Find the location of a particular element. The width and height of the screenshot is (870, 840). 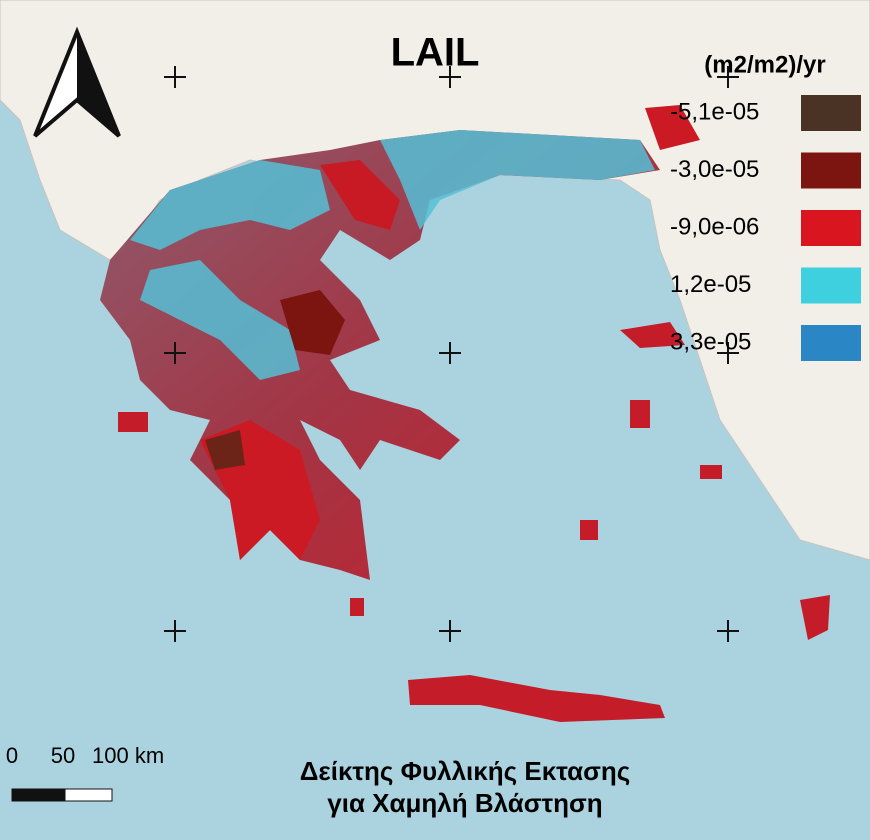

legend: -5,1e-05 -3,0e-05 -9,0e-06 1,2e-05 3,3e-05 is located at coordinates (765, 228).